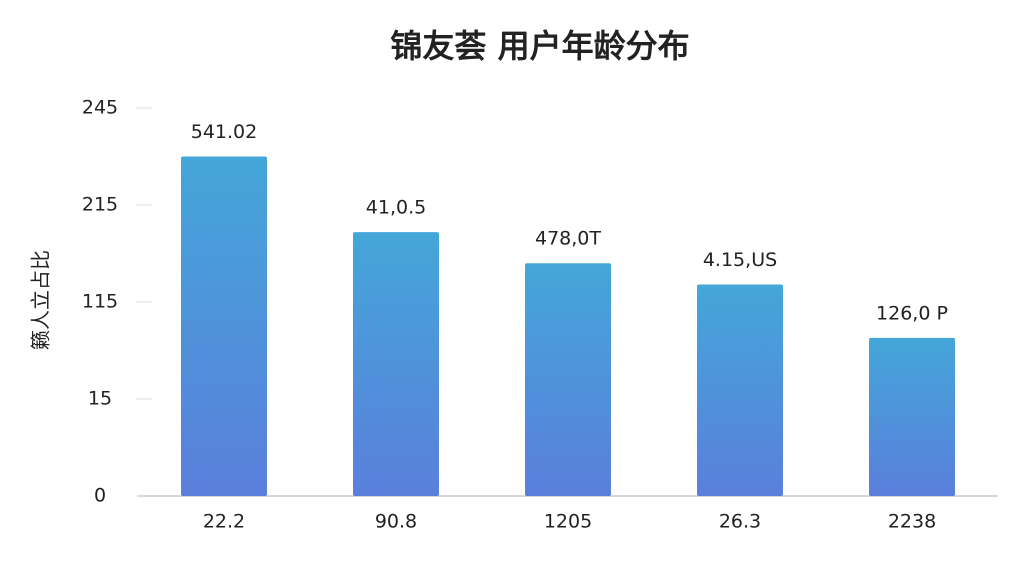  Describe the element at coordinates (740, 522) in the screenshot. I see `x-tick-label: 26.3` at that location.